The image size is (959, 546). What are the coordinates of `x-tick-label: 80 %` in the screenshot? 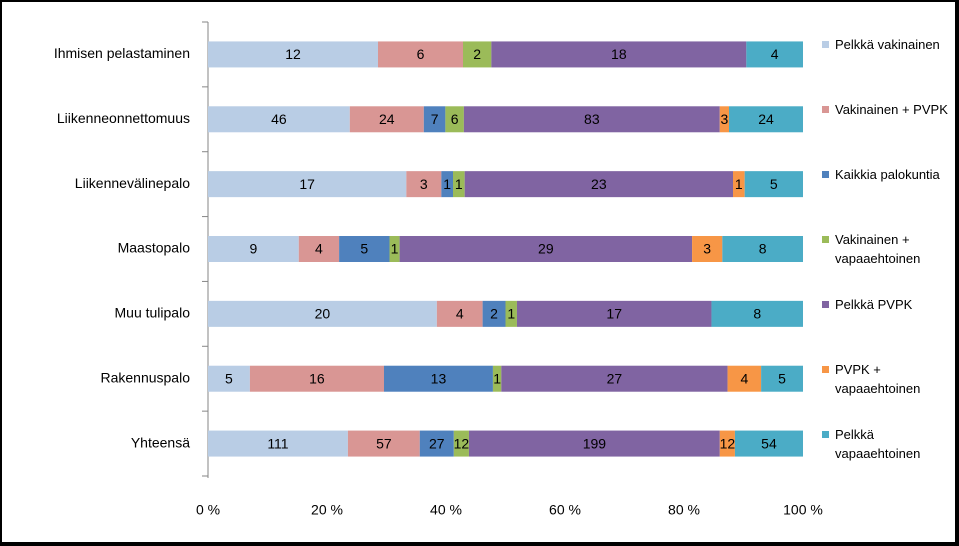 It's located at (684, 510).